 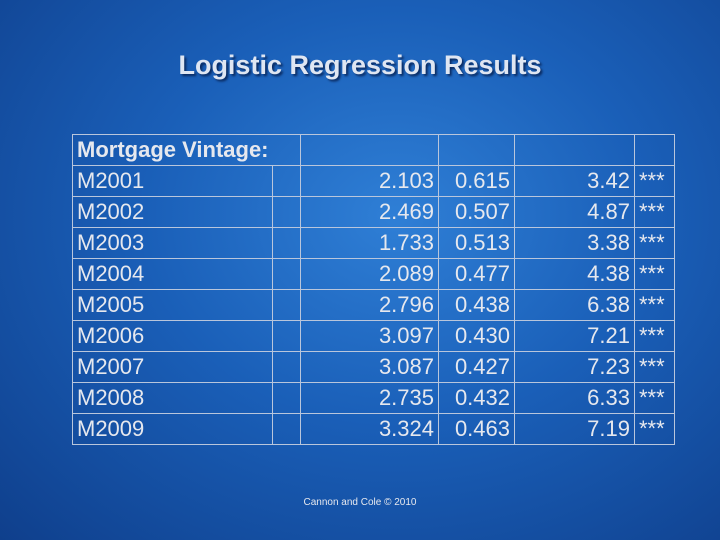 I want to click on table-row: M2007 3.087 0.427 7.23 ***, so click(x=373, y=367).